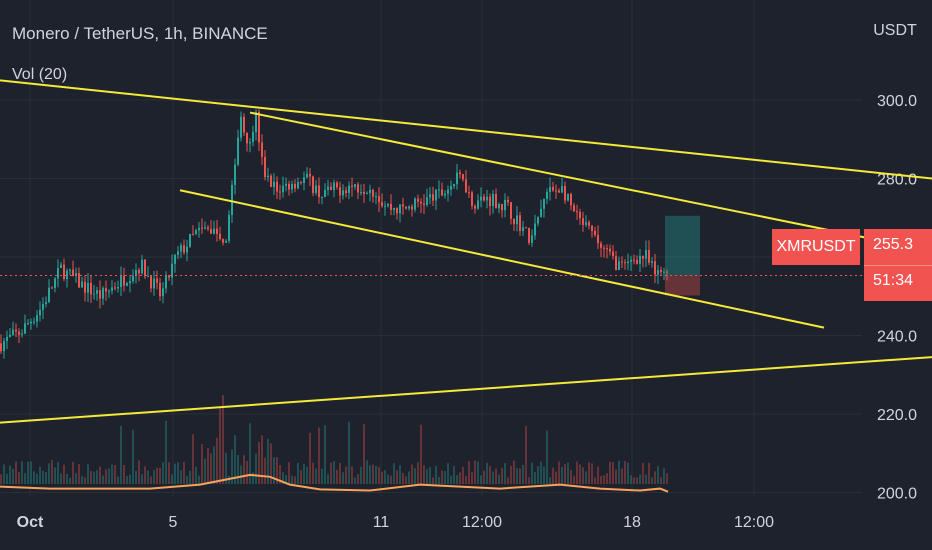 This screenshot has width=932, height=550. I want to click on volume-indicator-label: Vol (20), so click(40, 74).